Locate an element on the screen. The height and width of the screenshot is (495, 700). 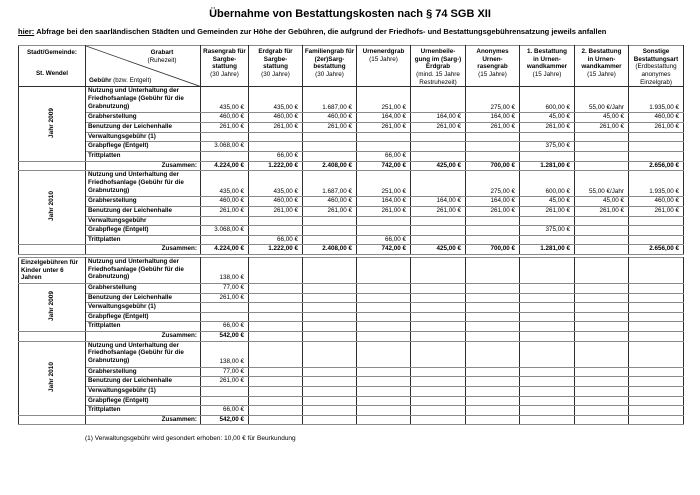
fee-row: Grabpflege (Entgelt) is located at coordinates (351, 317).